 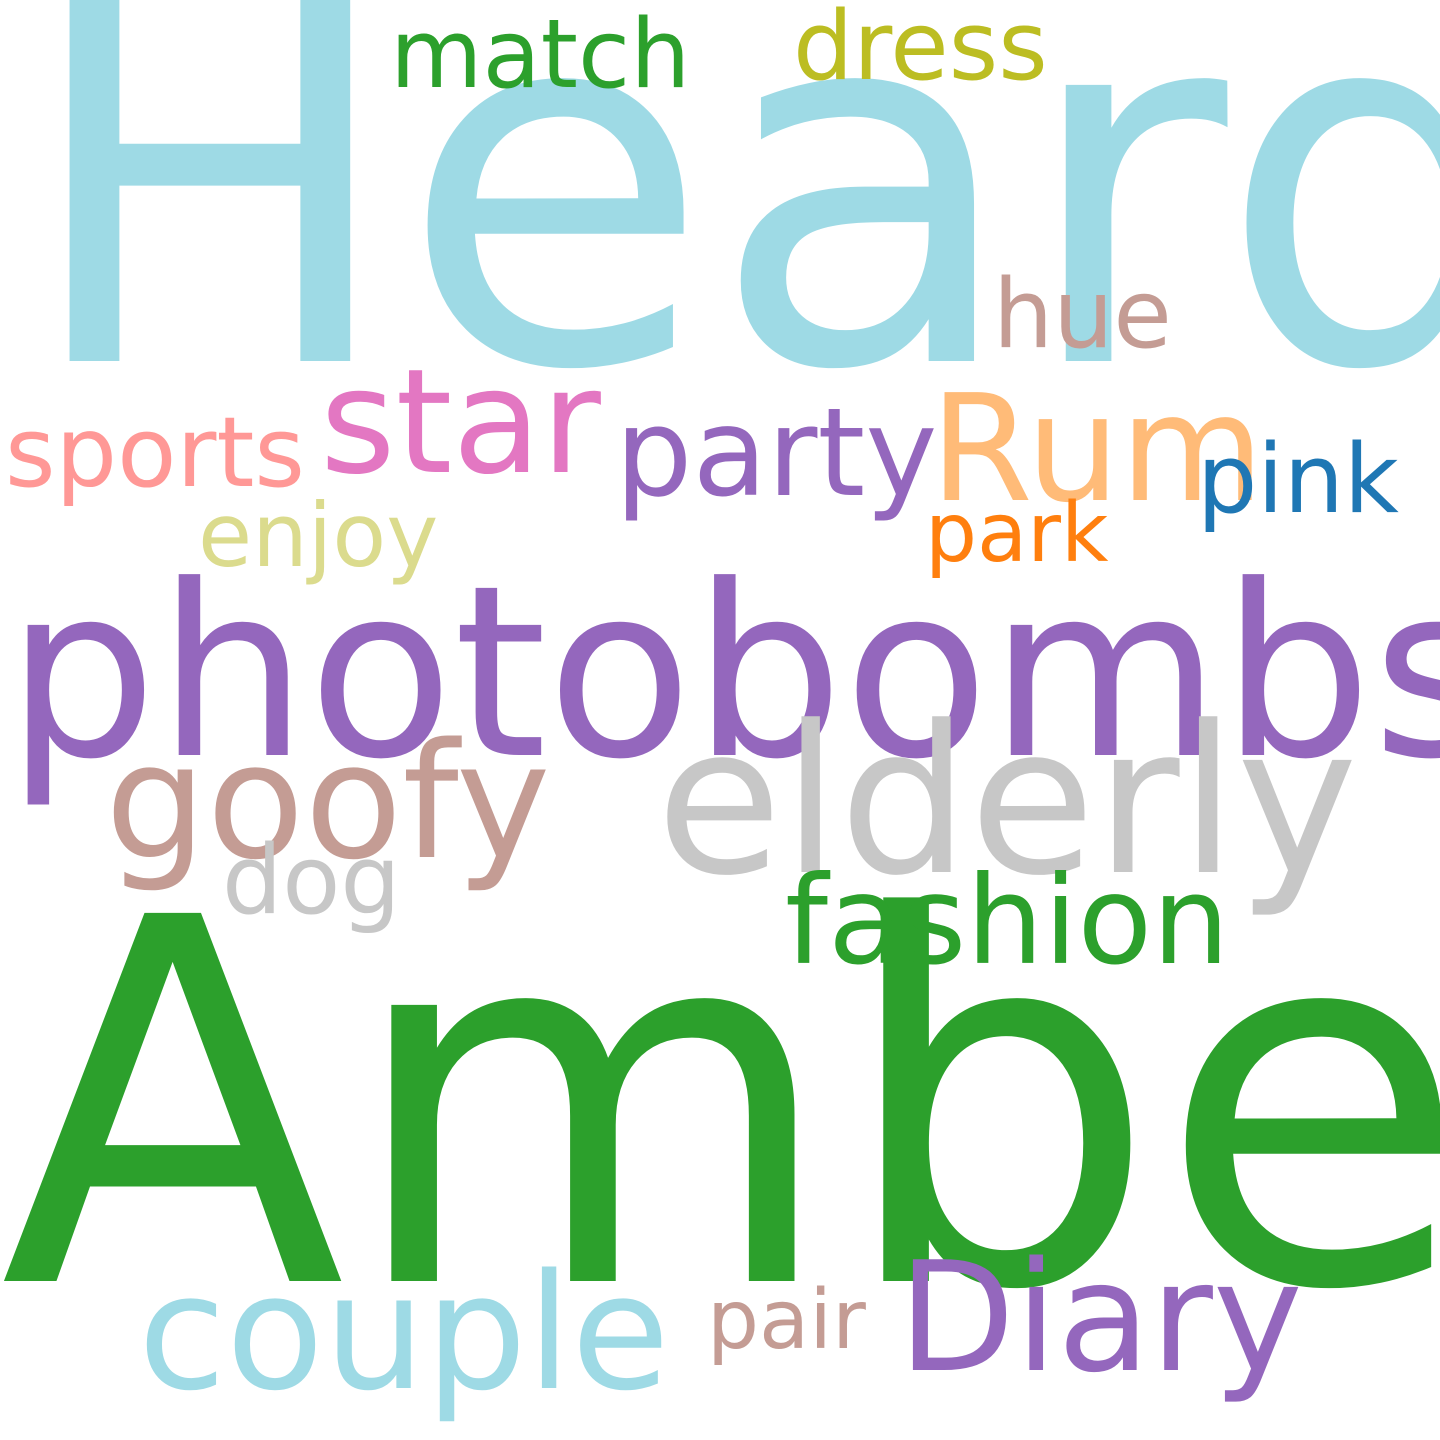 What do you see at coordinates (786, 1320) in the screenshot?
I see `word-pair: pair` at bounding box center [786, 1320].